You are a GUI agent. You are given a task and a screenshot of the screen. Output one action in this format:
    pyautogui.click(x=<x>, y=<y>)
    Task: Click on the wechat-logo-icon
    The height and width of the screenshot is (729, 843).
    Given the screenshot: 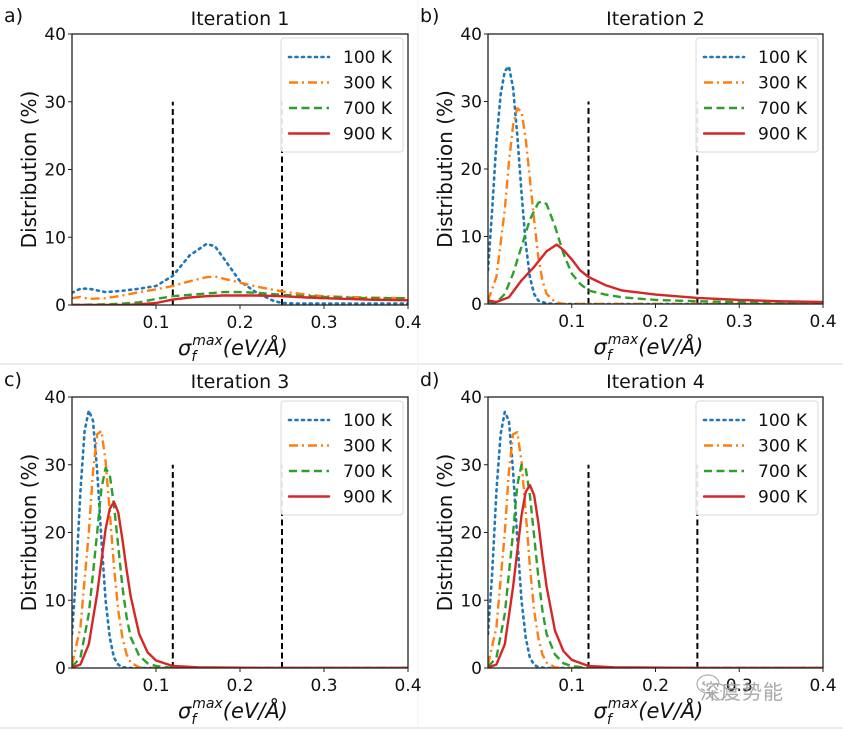 What is the action you would take?
    pyautogui.click(x=714, y=690)
    